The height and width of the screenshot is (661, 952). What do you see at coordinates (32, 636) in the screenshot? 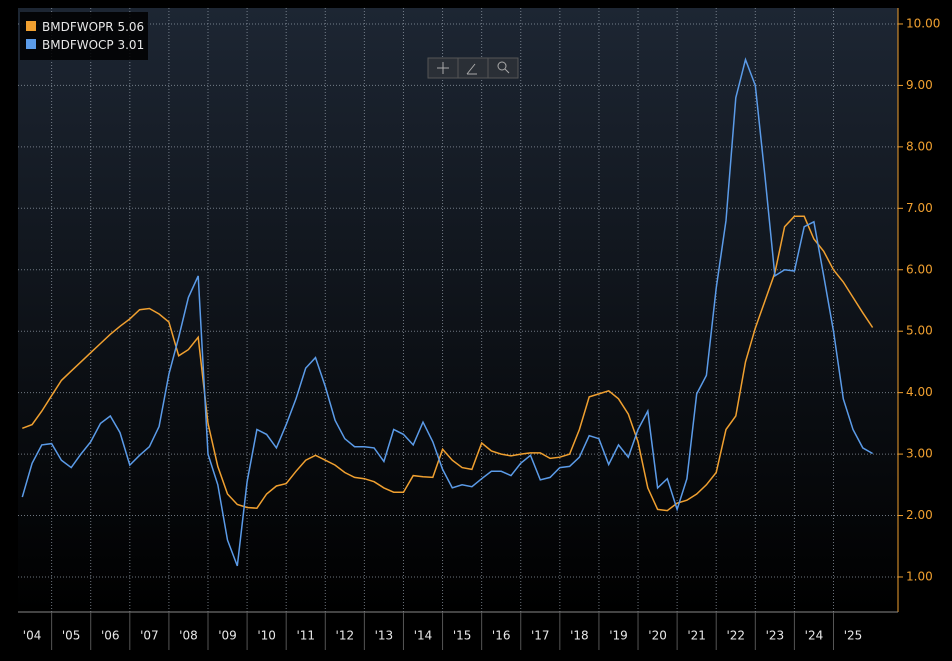
I see `x-tick-label: '04` at bounding box center [32, 636].